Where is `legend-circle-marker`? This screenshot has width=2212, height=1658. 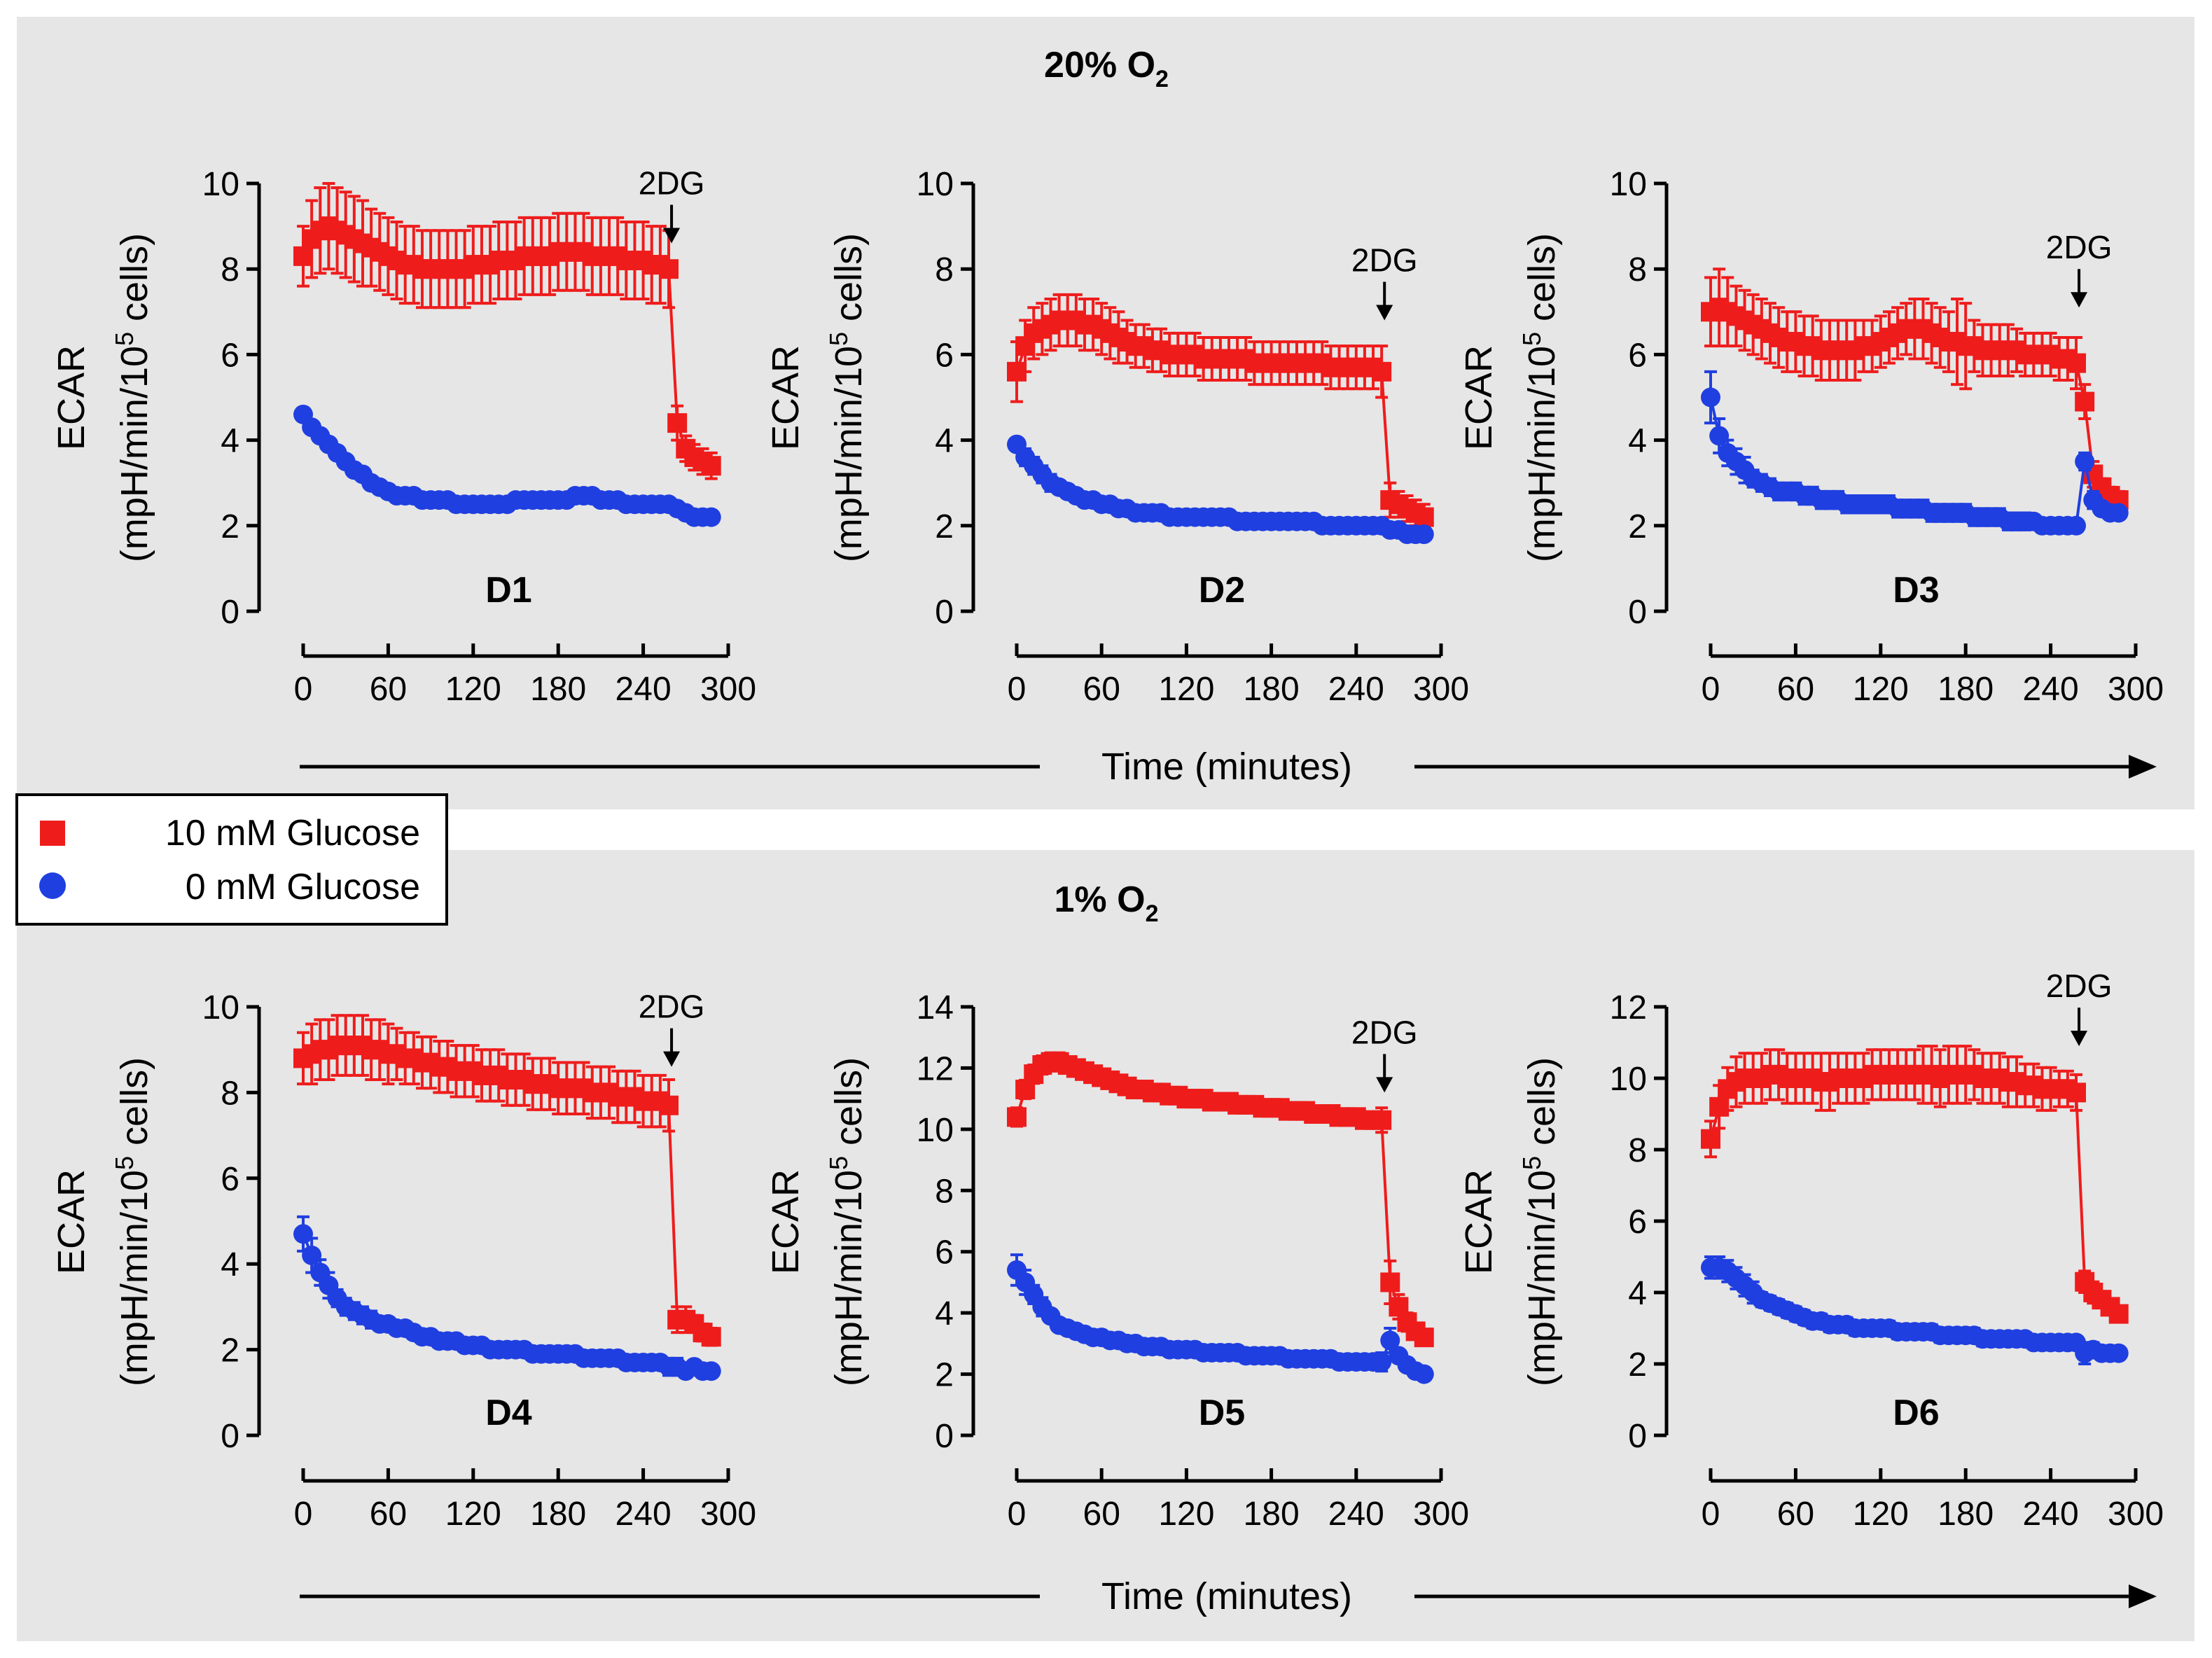 legend-circle-marker is located at coordinates (53, 886).